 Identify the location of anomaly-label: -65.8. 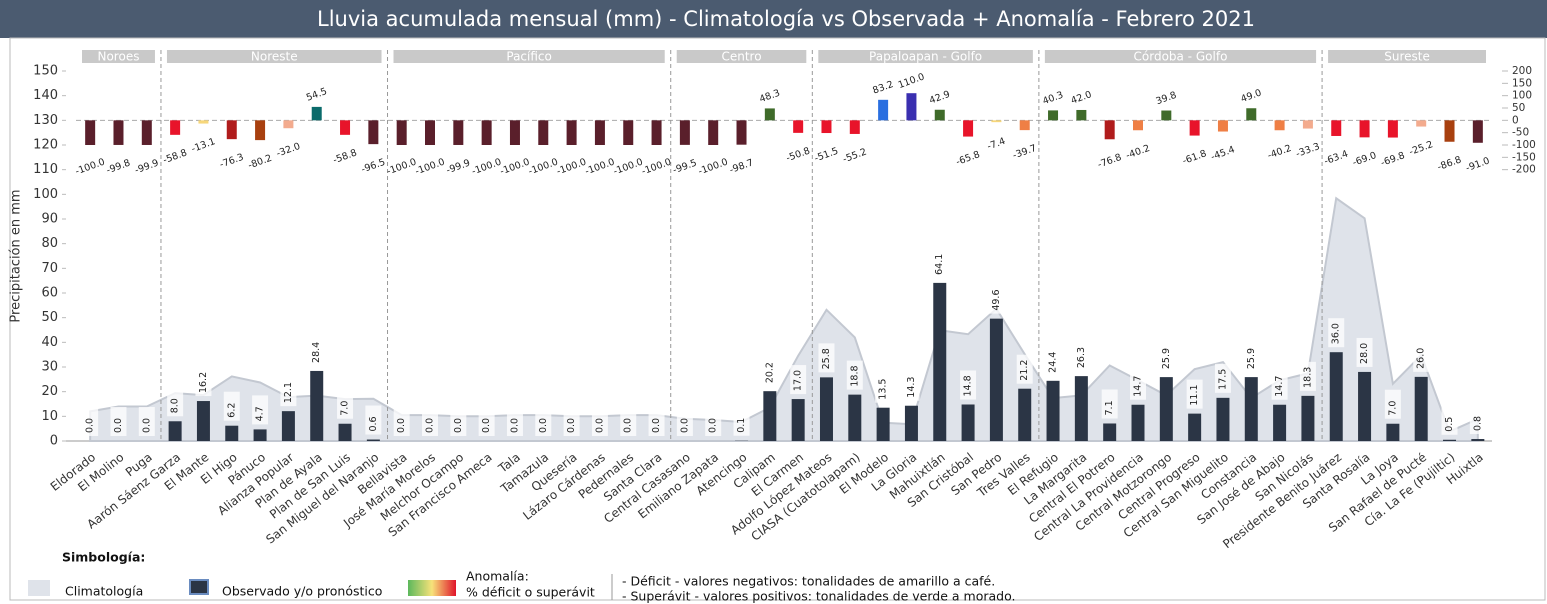
(968, 158).